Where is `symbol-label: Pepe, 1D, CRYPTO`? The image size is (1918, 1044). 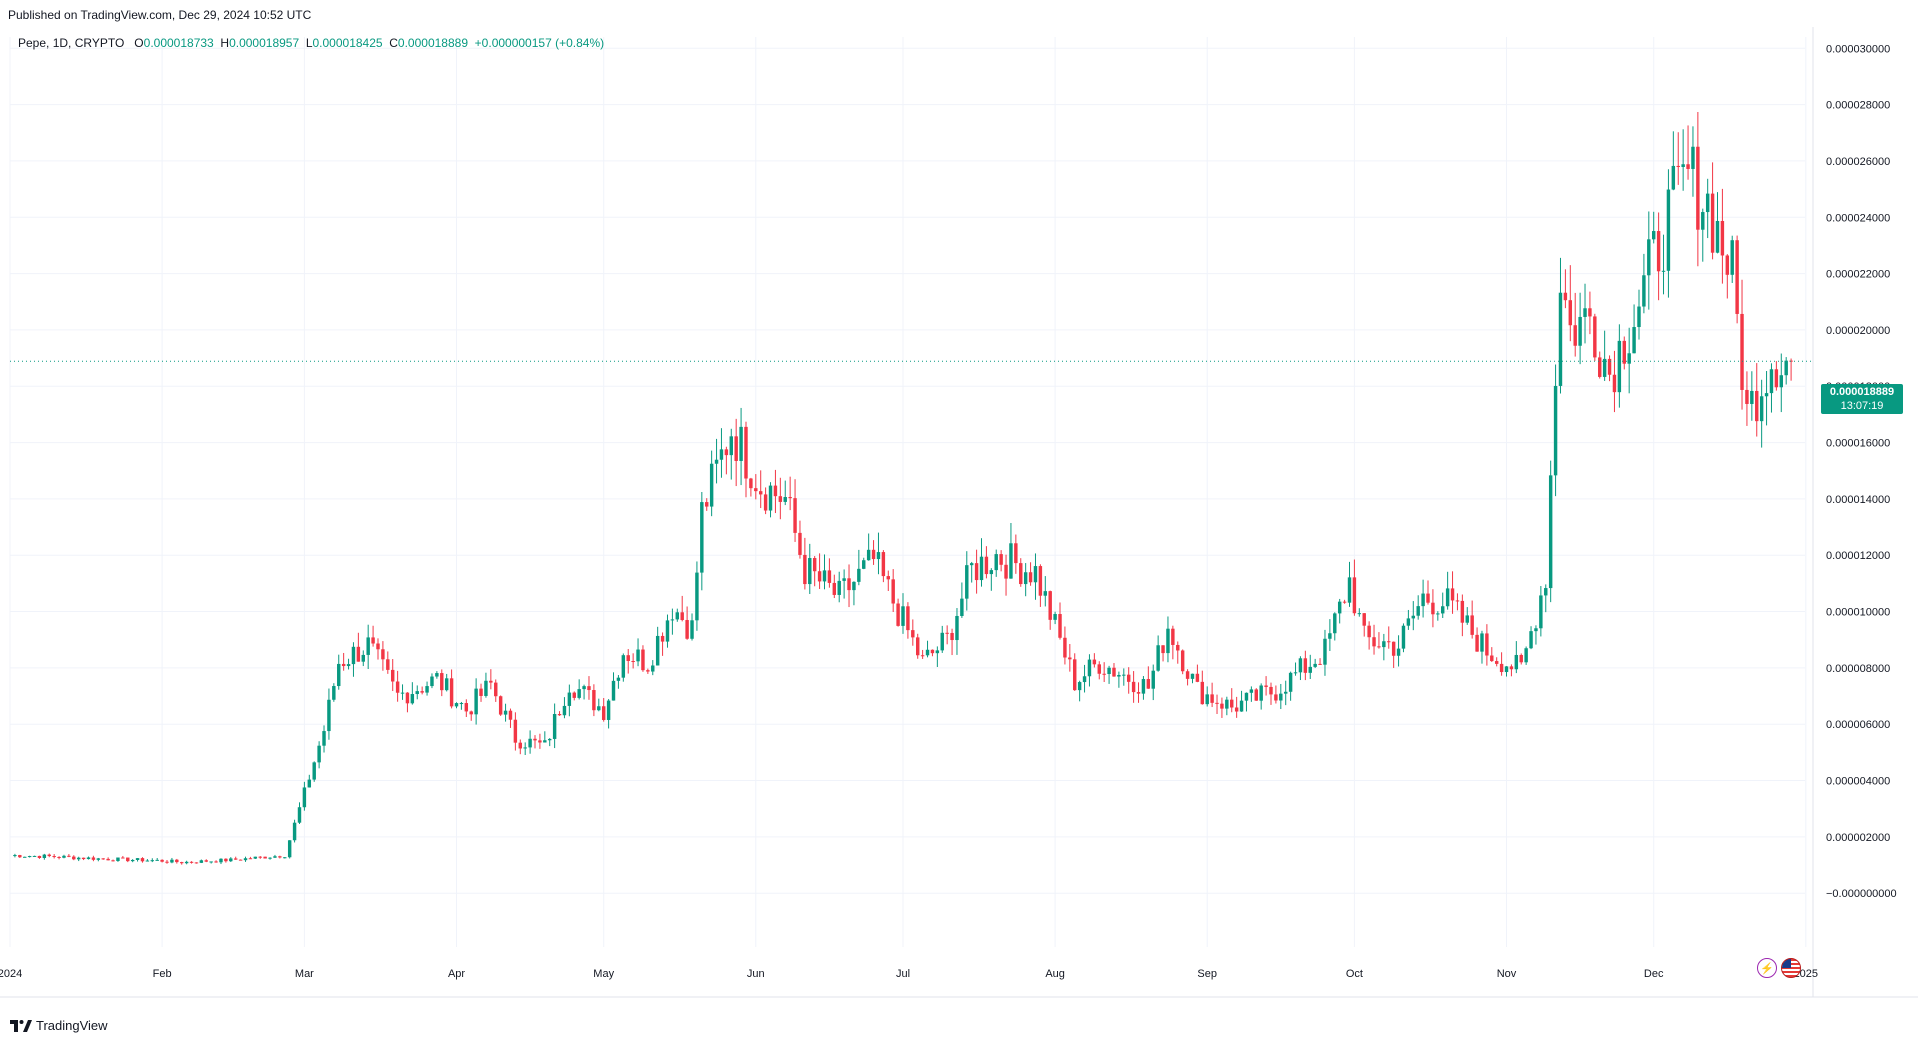
symbol-label: Pepe, 1D, CRYPTO is located at coordinates (71, 43).